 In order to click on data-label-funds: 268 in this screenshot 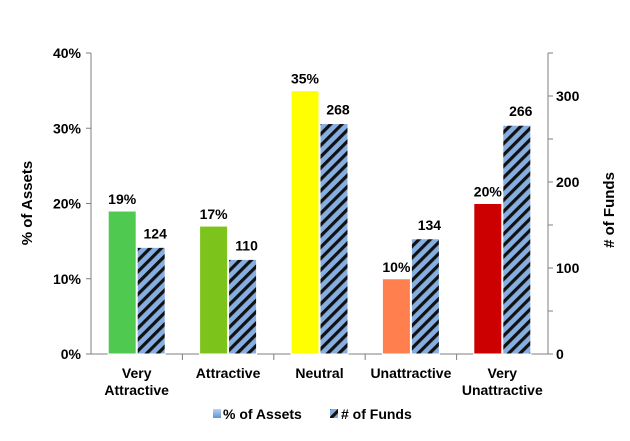, I will do `click(338, 110)`.